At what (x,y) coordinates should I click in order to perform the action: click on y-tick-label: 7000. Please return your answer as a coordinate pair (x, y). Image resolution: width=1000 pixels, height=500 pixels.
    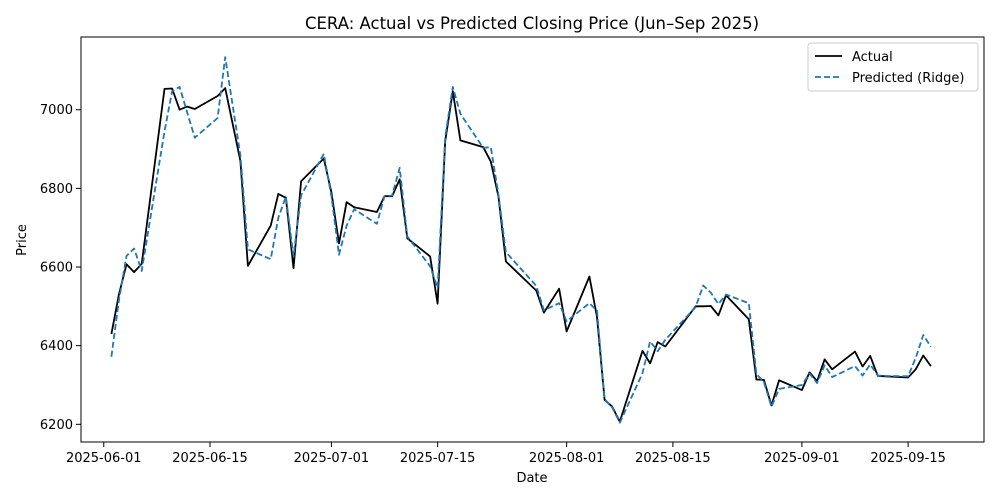
    Looking at the image, I should click on (56, 110).